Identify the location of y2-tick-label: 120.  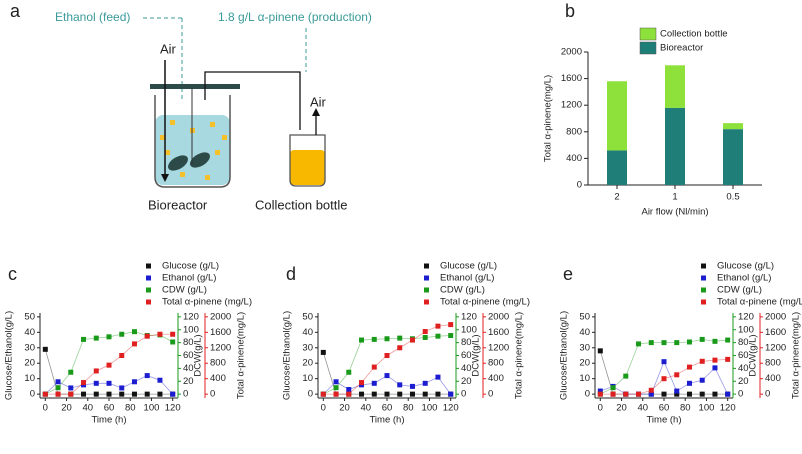
(469, 316).